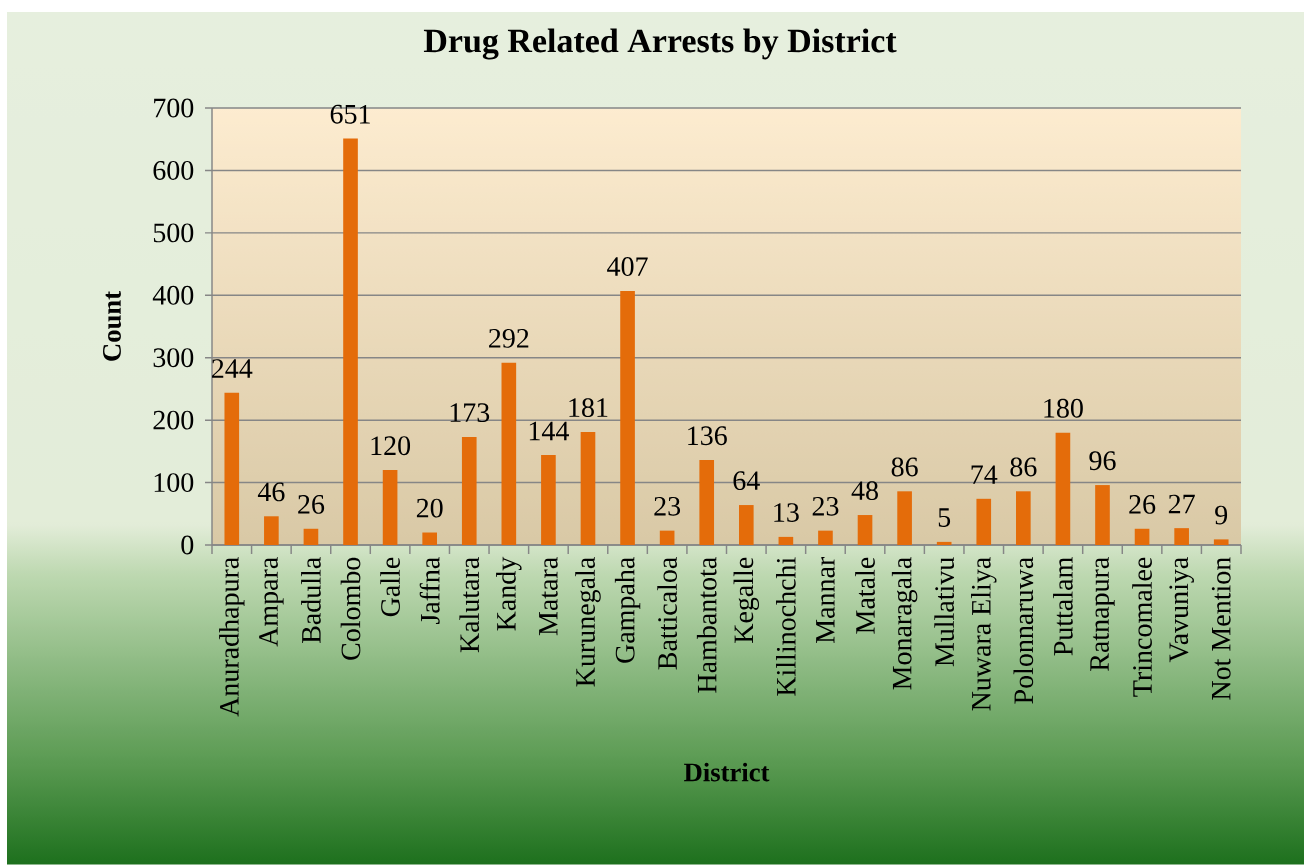 The height and width of the screenshot is (865, 1304). Describe the element at coordinates (1102, 461) in the screenshot. I see `data-label: 96` at that location.